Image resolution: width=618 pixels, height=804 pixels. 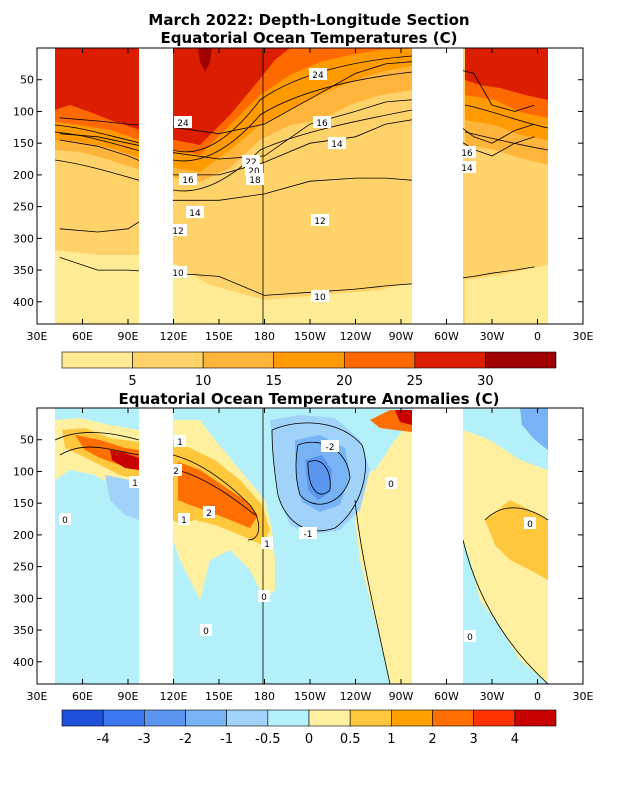 What do you see at coordinates (250, 163) in the screenshot?
I see `temp-contour-label: 22` at bounding box center [250, 163].